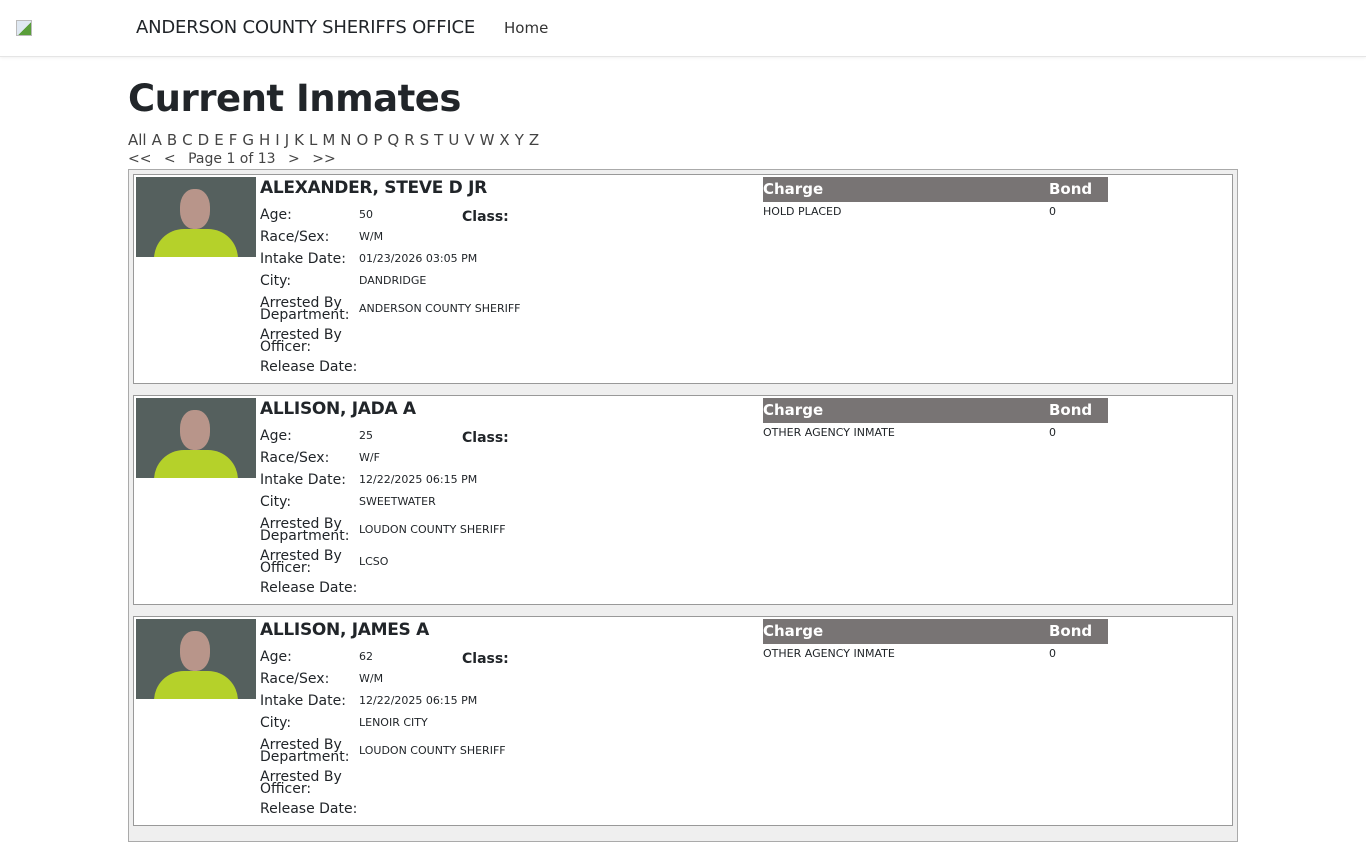 The height and width of the screenshot is (842, 1366). What do you see at coordinates (424, 140) in the screenshot?
I see `letter-filter-s: S` at bounding box center [424, 140].